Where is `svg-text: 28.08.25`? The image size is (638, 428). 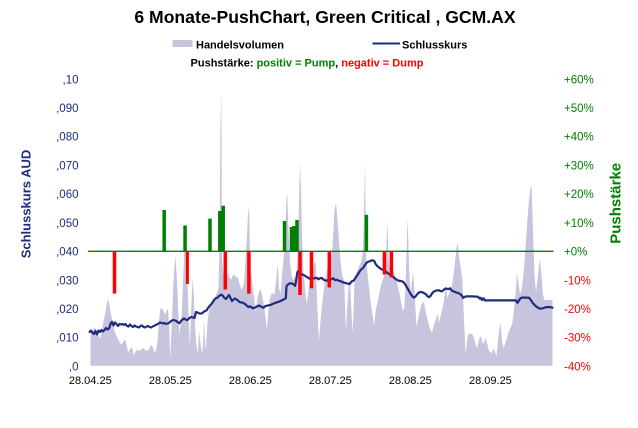
svg-text: 28.08.25 is located at coordinates (410, 381).